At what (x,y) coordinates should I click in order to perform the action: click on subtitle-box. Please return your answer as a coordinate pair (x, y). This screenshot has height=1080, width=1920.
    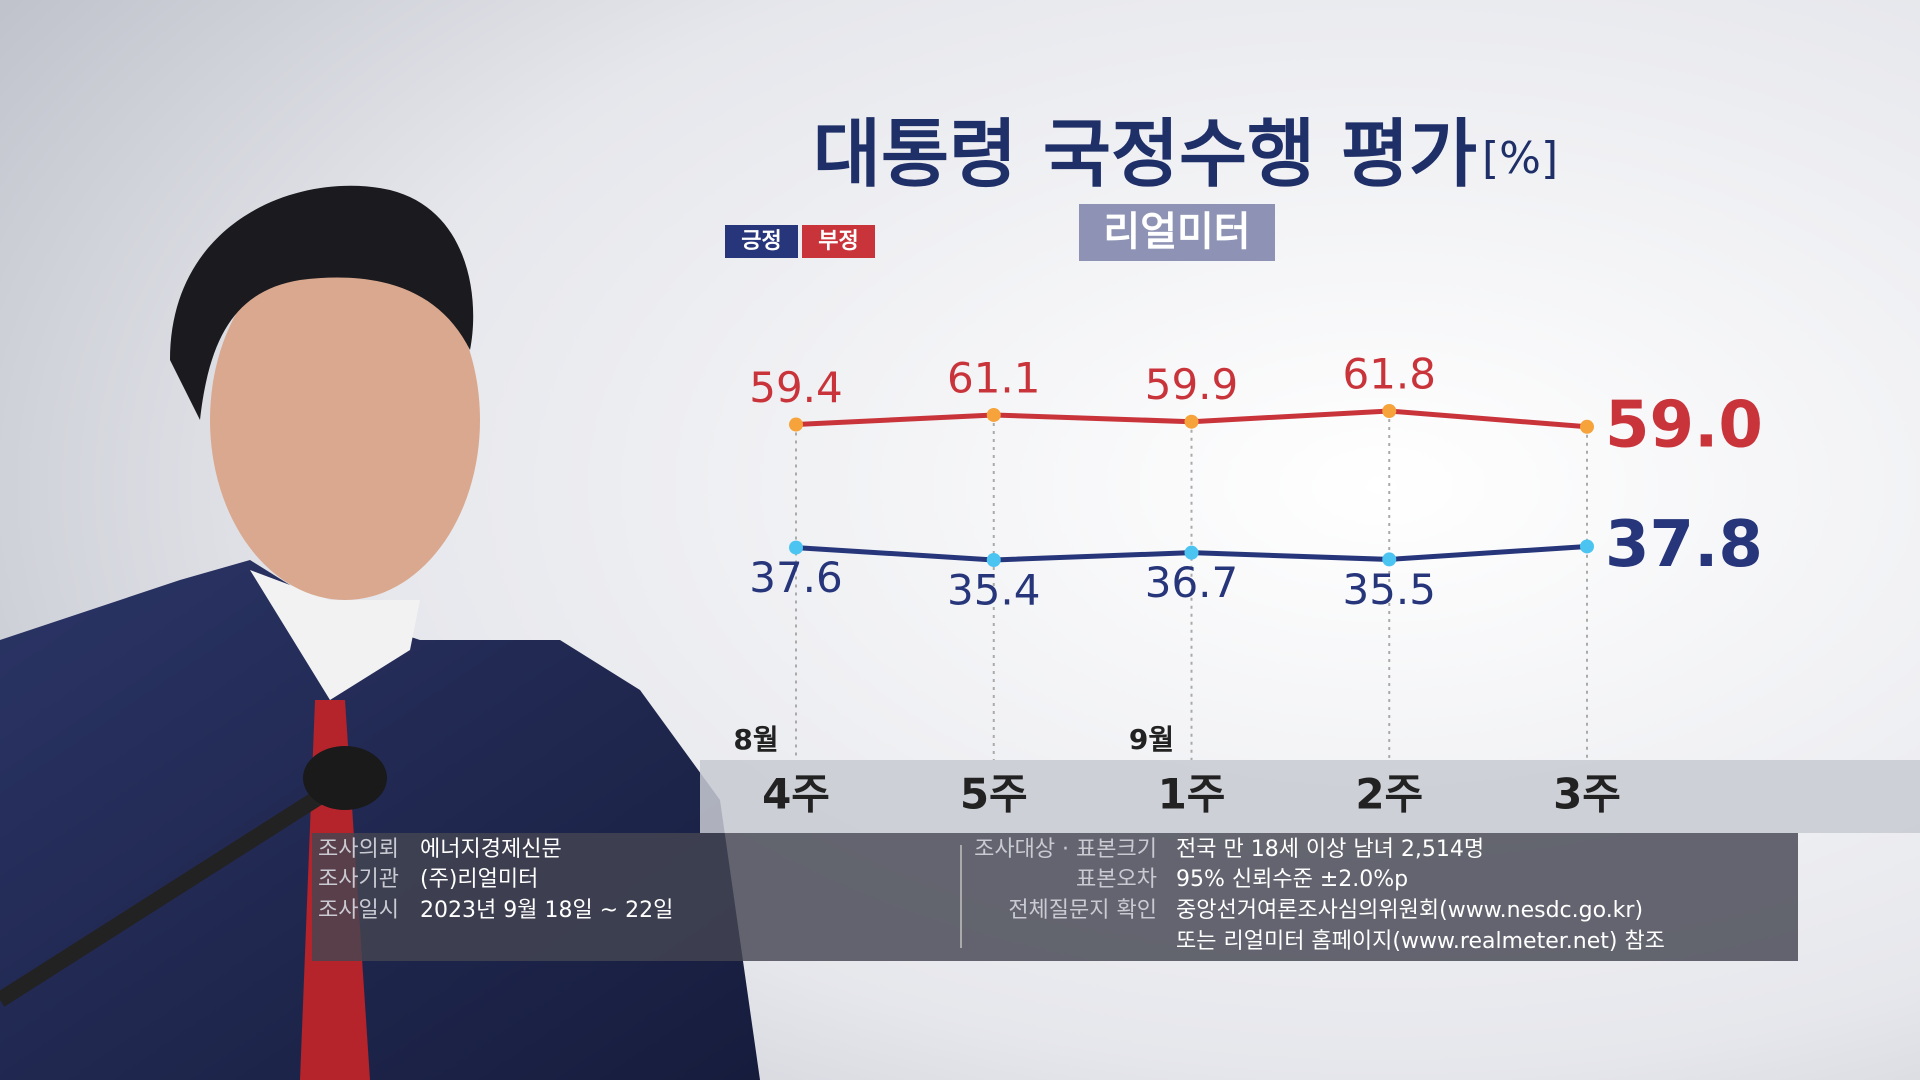
    Looking at the image, I should click on (1177, 232).